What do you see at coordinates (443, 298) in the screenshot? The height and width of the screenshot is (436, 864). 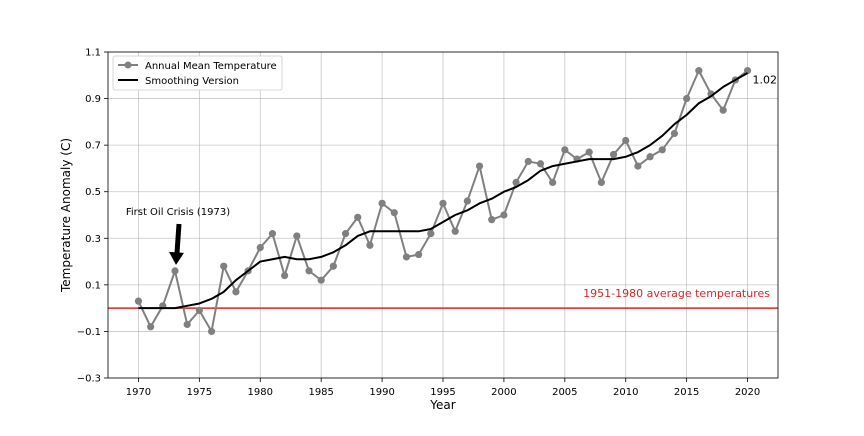 I see `reference-line-group: 1951-1980 average temperatures` at bounding box center [443, 298].